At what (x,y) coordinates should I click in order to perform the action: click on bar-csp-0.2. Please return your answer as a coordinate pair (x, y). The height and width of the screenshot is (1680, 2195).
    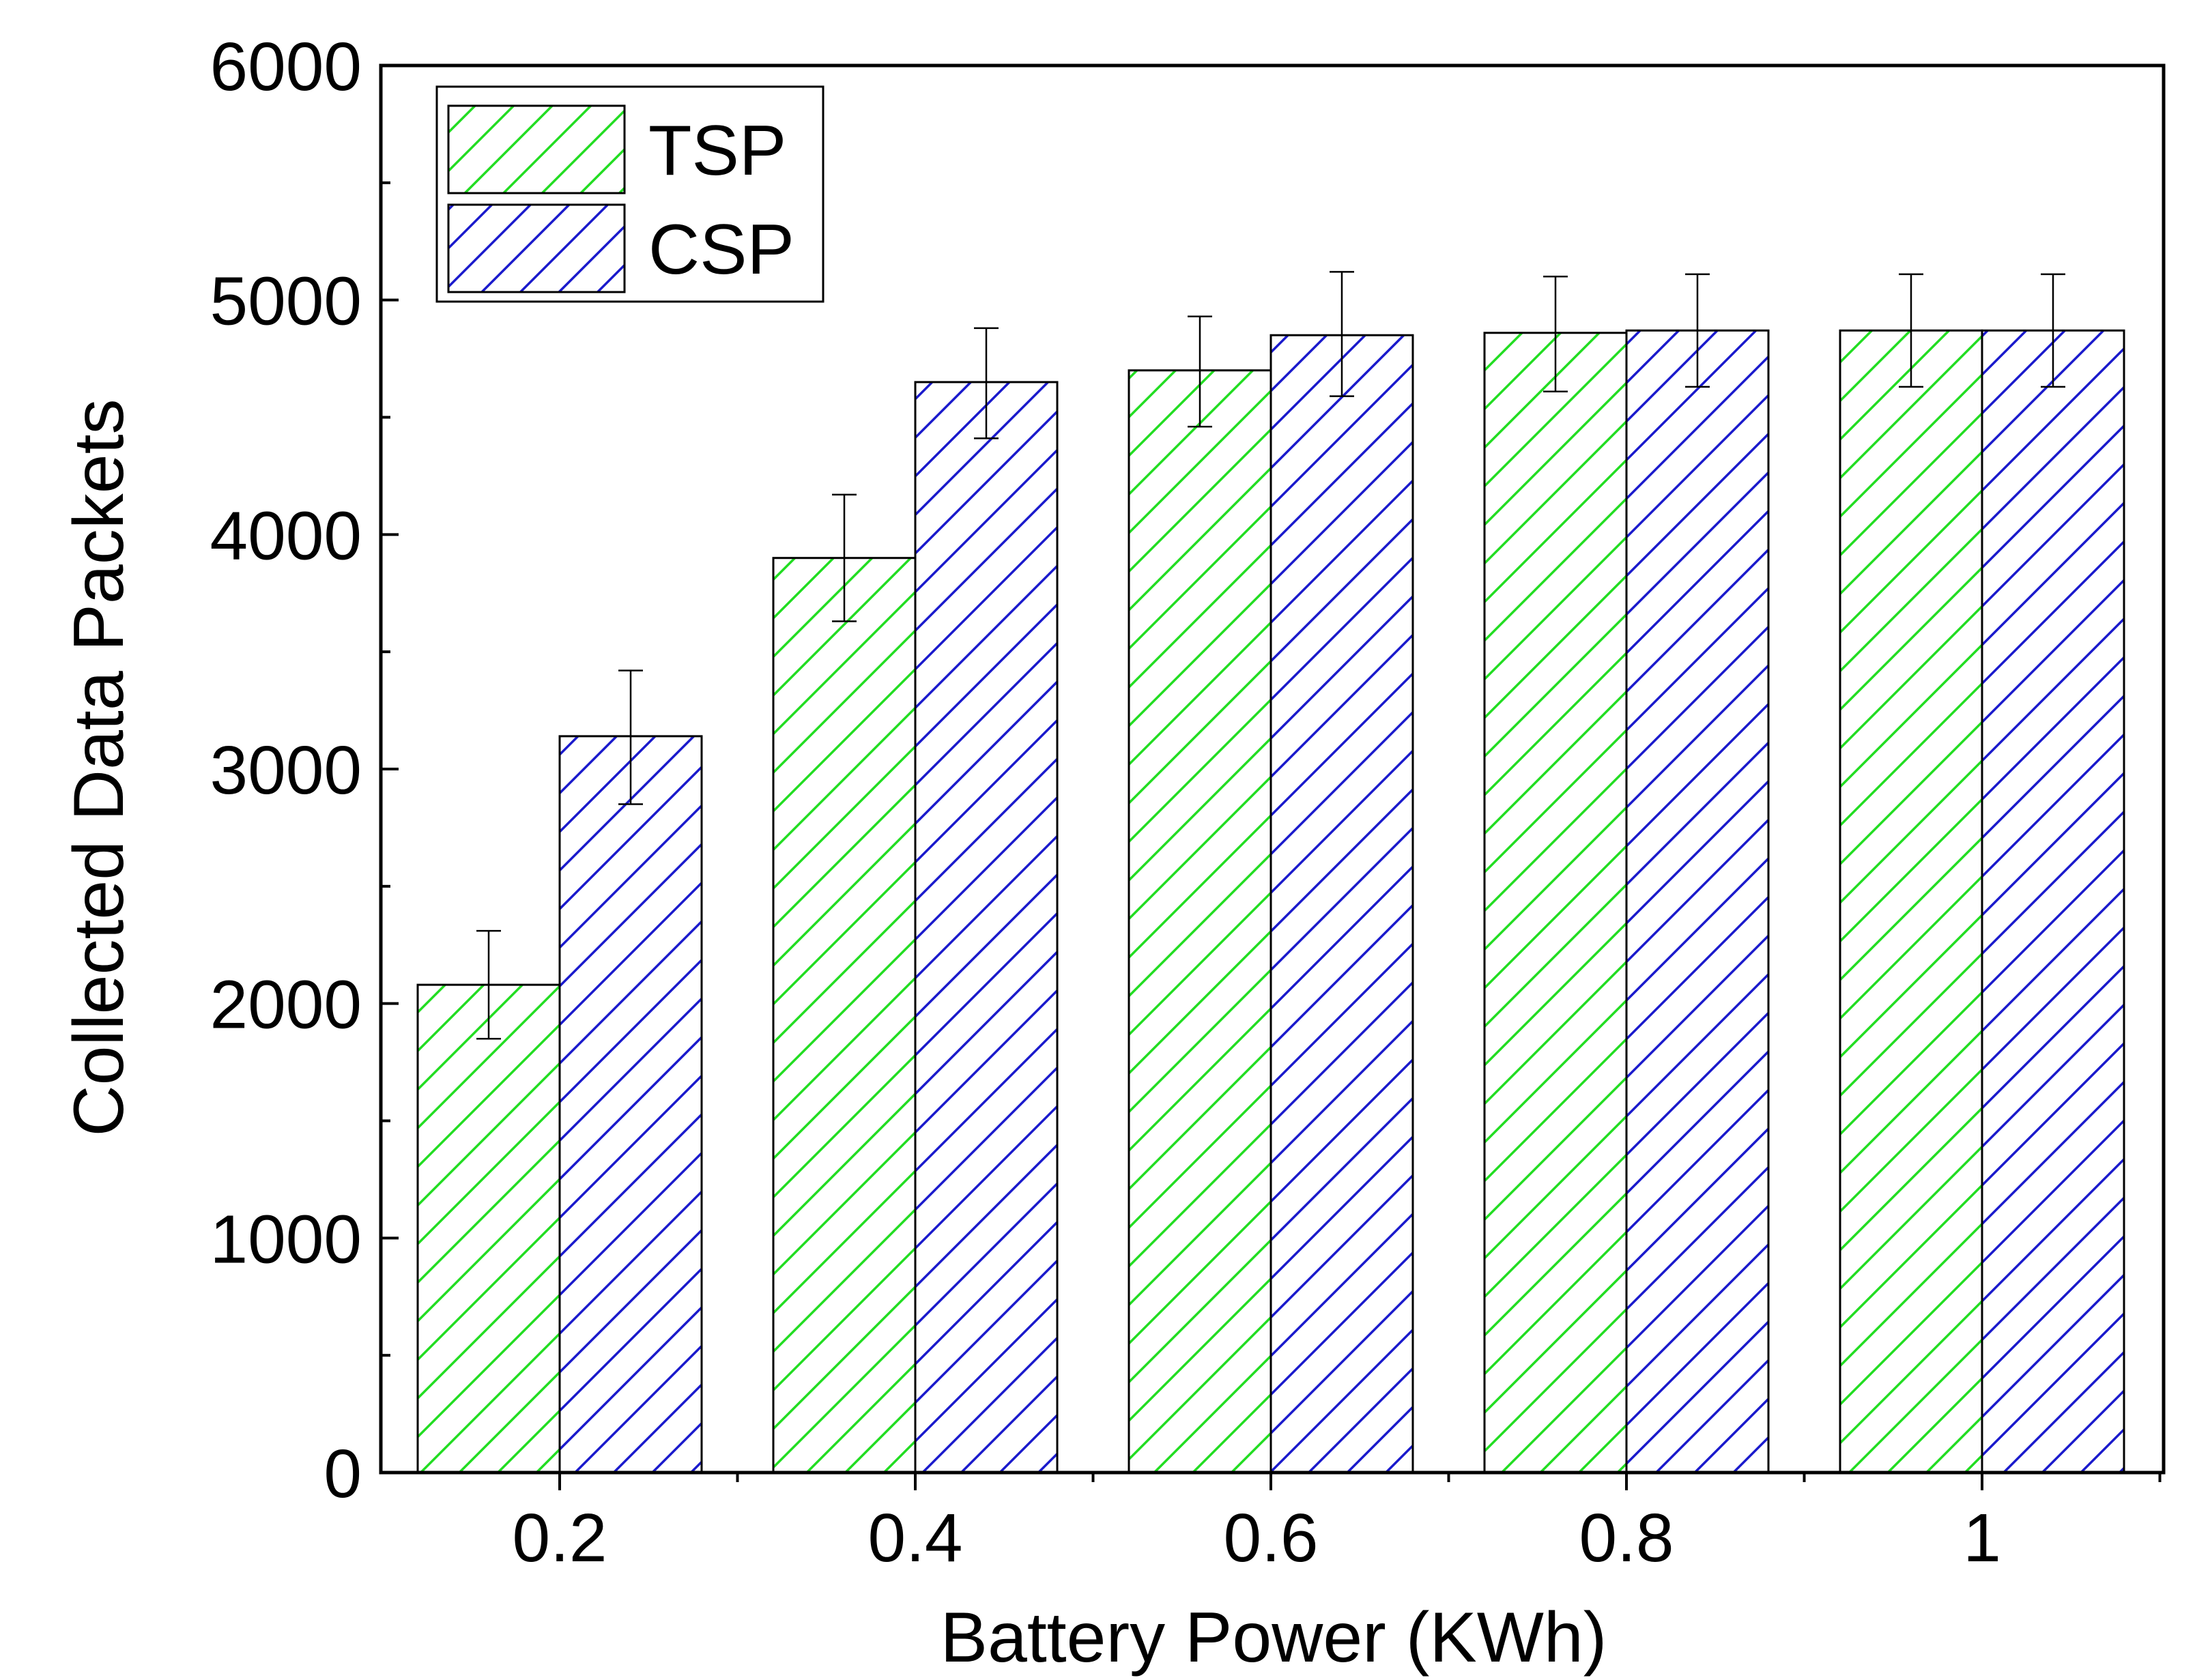
    Looking at the image, I should click on (630, 1104).